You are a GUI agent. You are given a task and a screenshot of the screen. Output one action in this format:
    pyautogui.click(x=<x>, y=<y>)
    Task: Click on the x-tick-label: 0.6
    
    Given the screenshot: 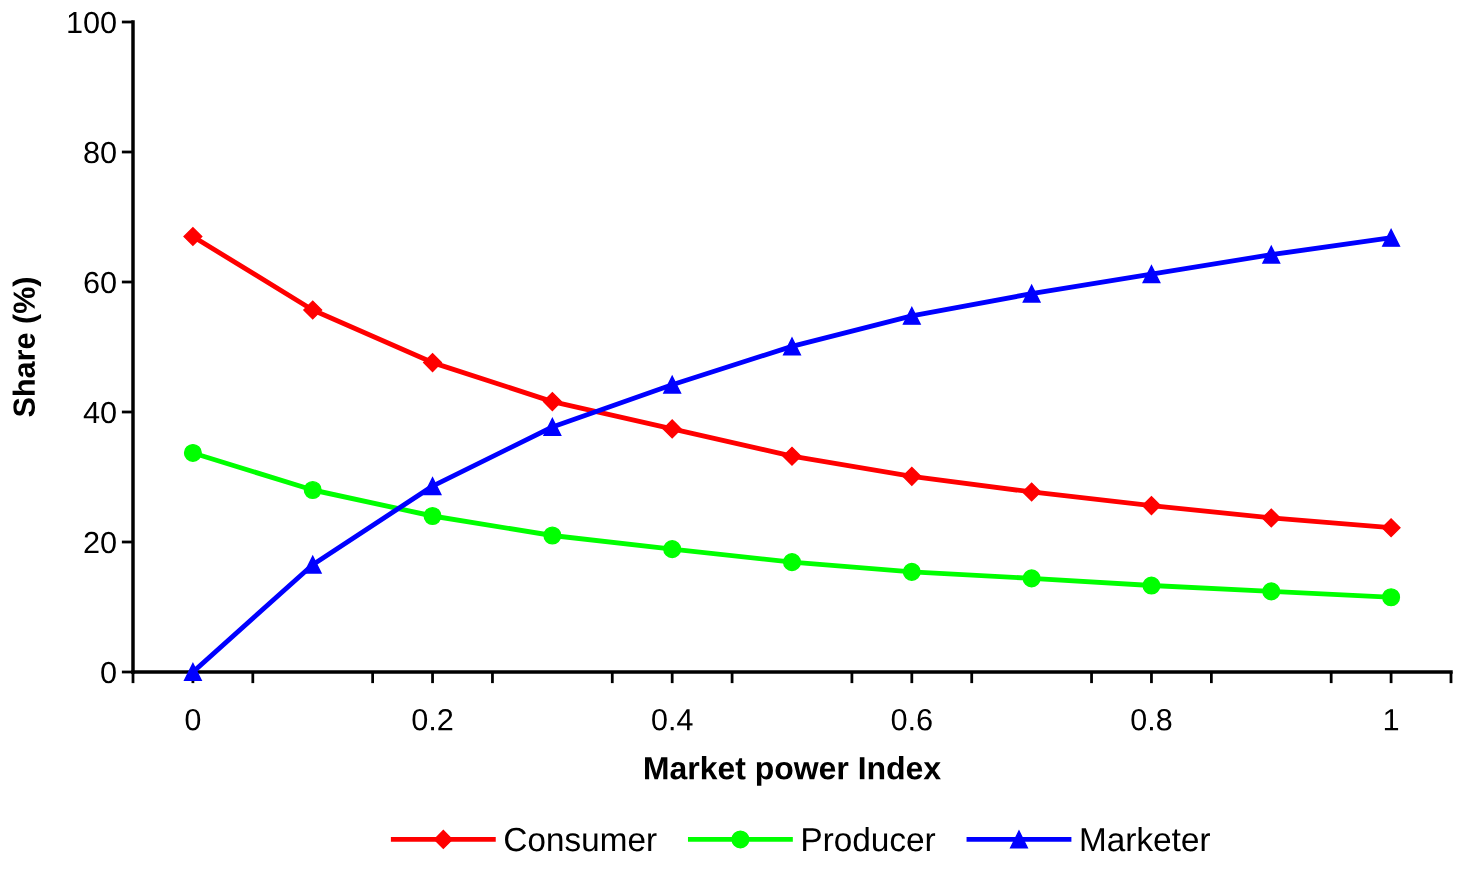 What is the action you would take?
    pyautogui.click(x=911, y=719)
    